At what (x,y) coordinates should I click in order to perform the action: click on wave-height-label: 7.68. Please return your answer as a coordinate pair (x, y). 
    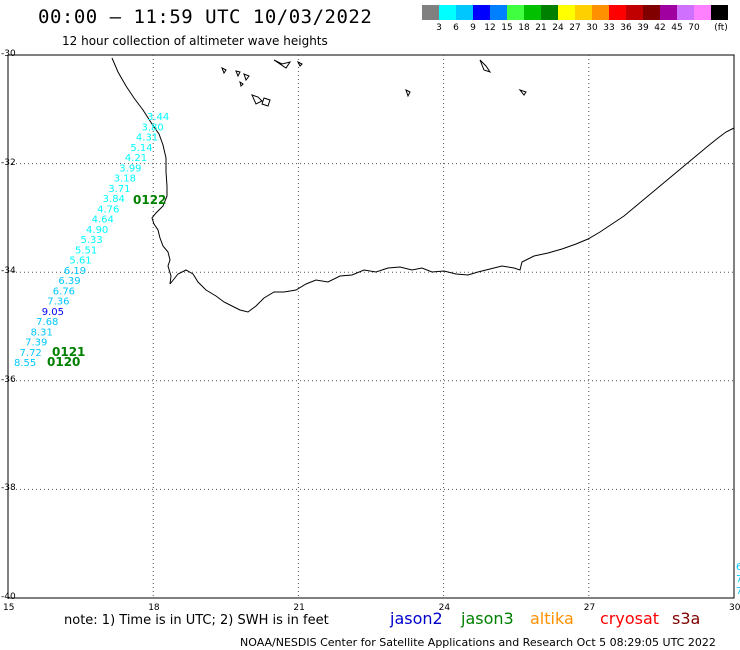
    Looking at the image, I should click on (47, 322).